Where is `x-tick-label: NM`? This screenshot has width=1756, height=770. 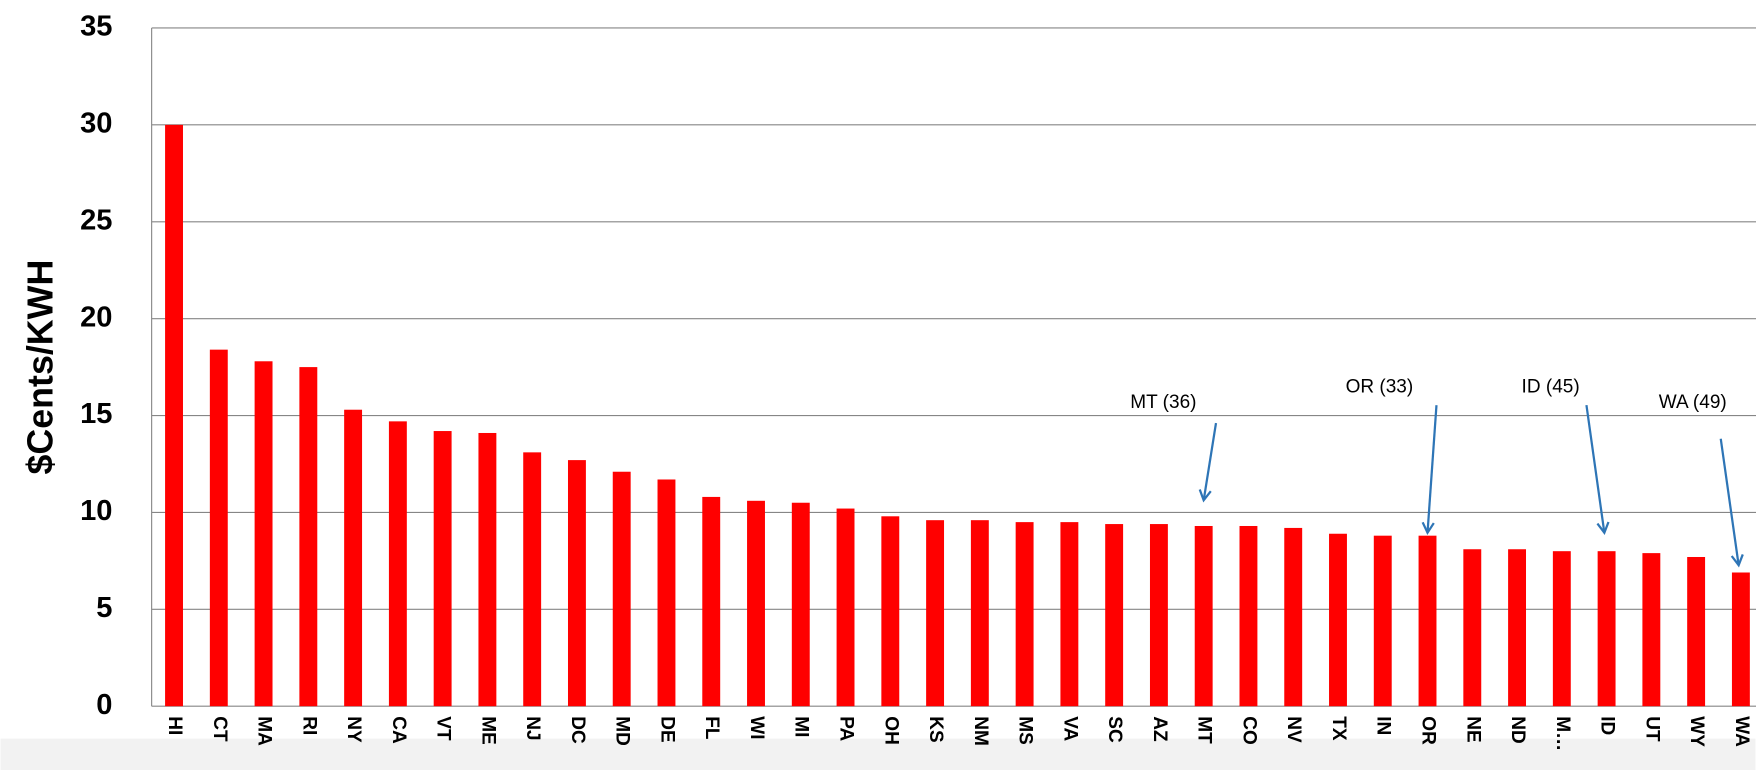
x-tick-label: NM is located at coordinates (980, 731).